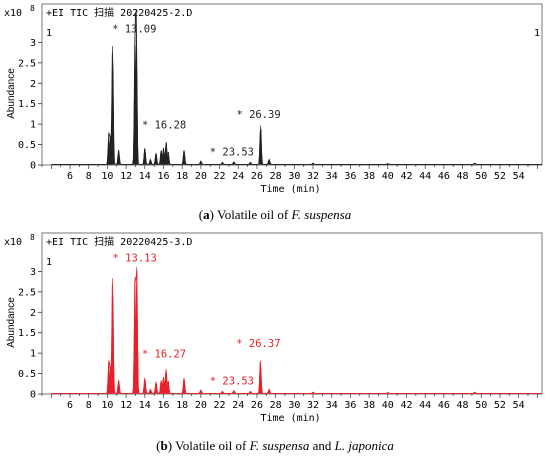 This screenshot has height=460, width=550. I want to click on c0-x-tick-label: 10, so click(107, 176).